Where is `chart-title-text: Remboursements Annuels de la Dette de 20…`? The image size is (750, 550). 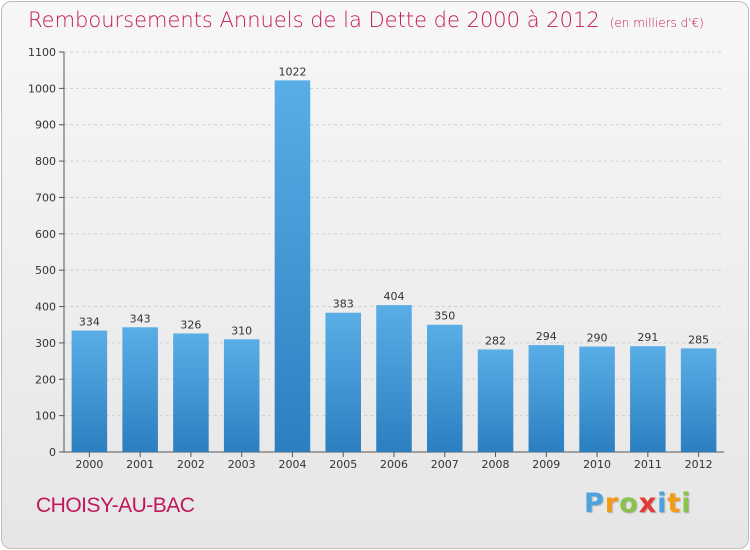 chart-title-text: Remboursements Annuels de la Dette de 20… is located at coordinates (314, 20).